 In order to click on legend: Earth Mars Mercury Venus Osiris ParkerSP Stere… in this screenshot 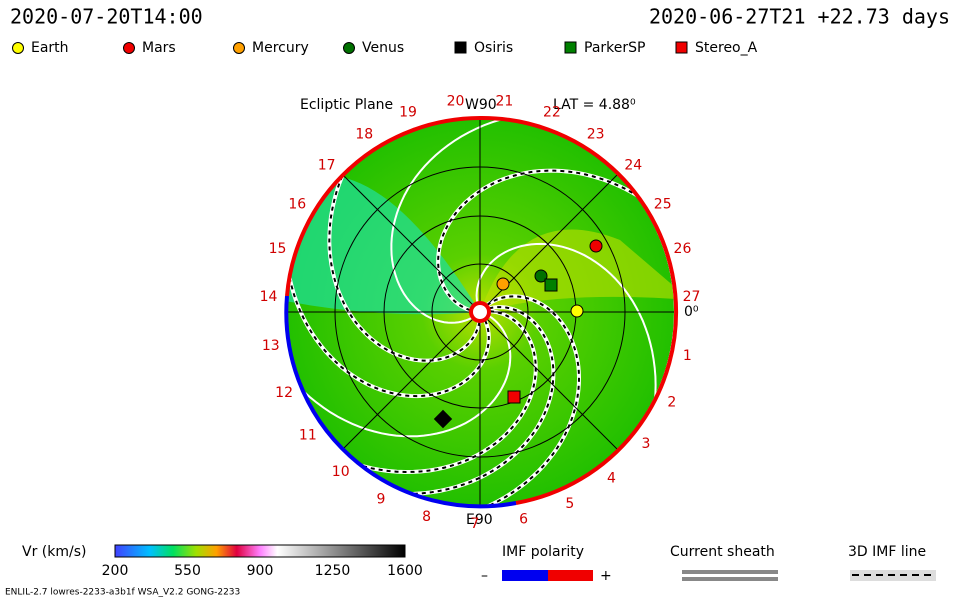, I will do `click(385, 48)`.